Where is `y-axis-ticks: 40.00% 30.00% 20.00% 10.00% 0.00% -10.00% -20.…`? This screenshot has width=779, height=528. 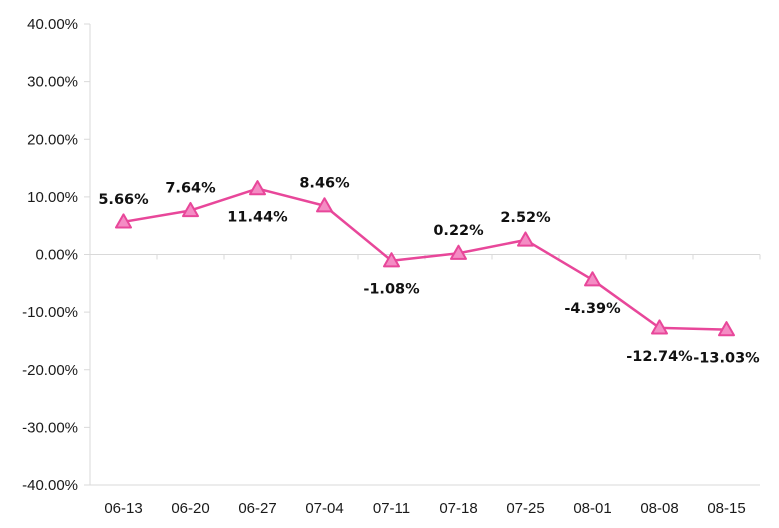 y-axis-ticks: 40.00% 30.00% 20.00% 10.00% 0.00% -10.00% -20.… is located at coordinates (56, 255).